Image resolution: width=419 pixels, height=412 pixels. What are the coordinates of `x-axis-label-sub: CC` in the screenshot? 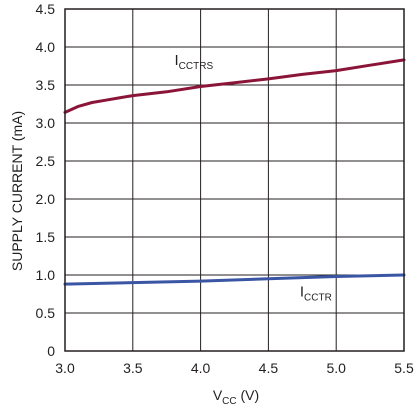 It's located at (229, 401).